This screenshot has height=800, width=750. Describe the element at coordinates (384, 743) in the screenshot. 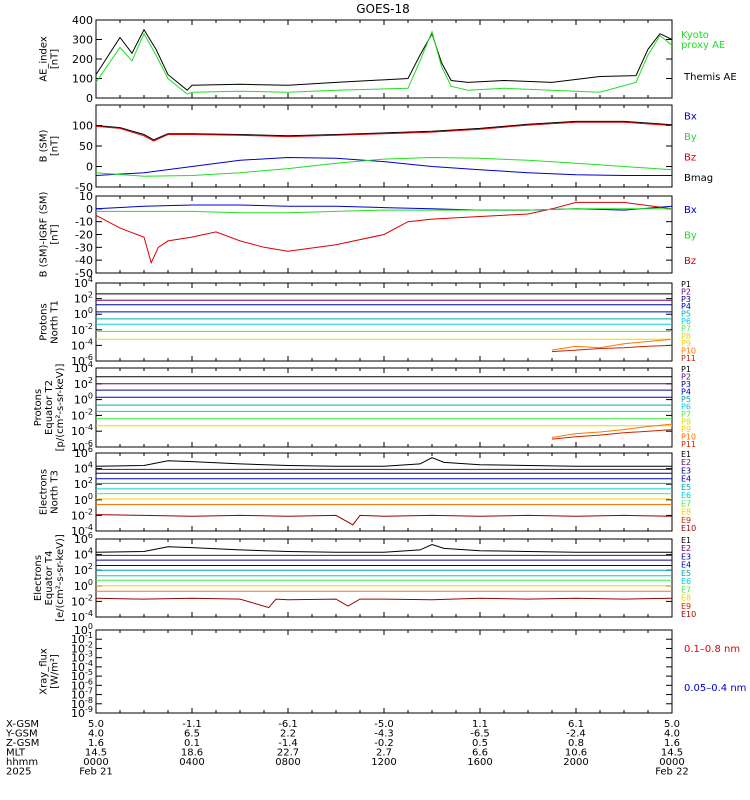

I see `ephemeris-value: -0.2` at that location.